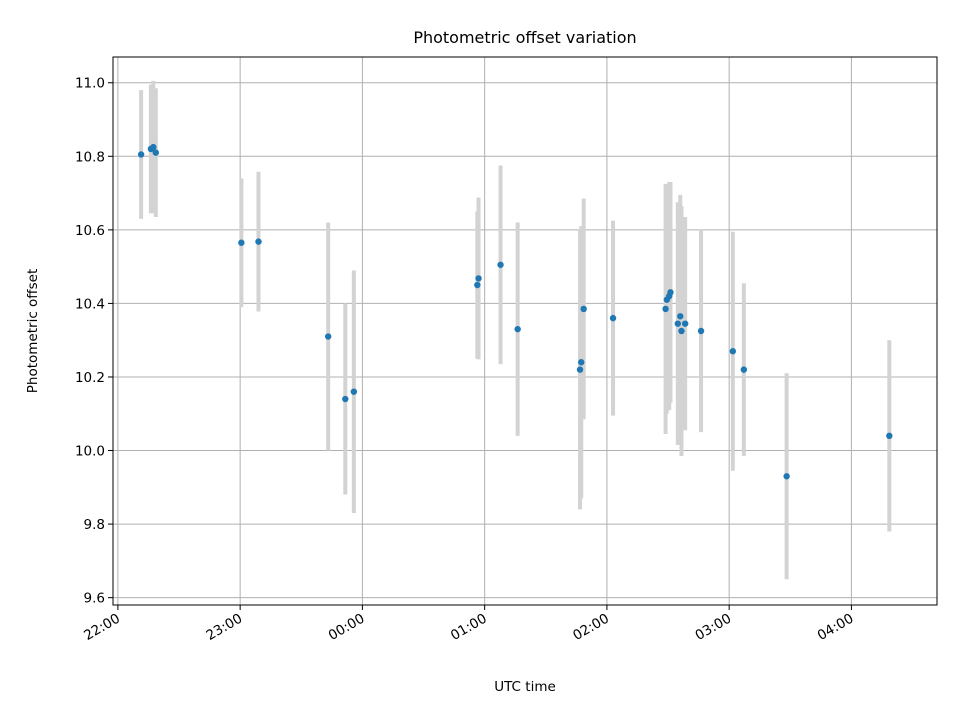 The image size is (960, 720). Describe the element at coordinates (90, 452) in the screenshot. I see `y-tick-label: 10.0` at that location.